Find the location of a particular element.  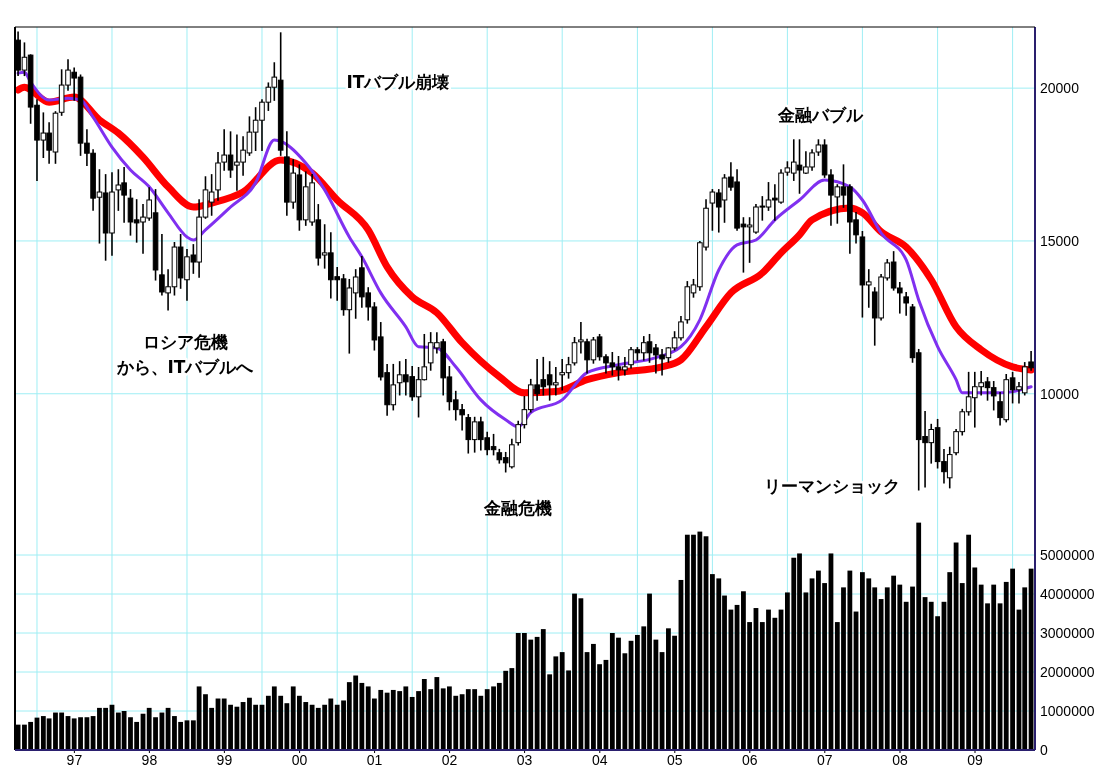

y-tick-label: 15000 is located at coordinates (1060, 240).